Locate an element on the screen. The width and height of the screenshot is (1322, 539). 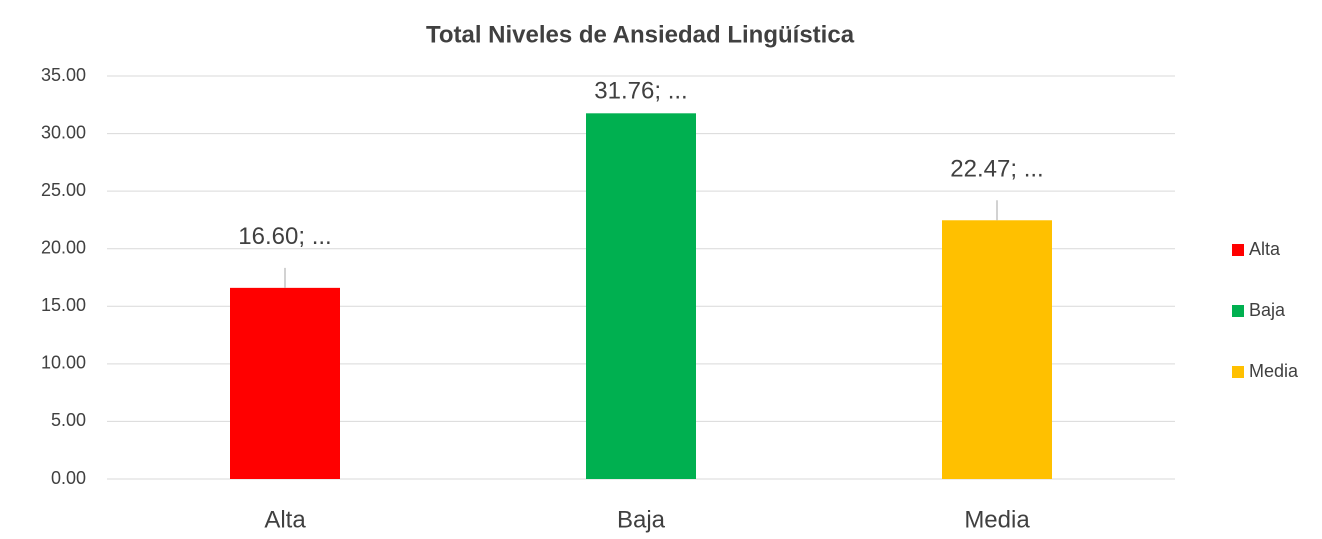
y-tick-label: 5.00 is located at coordinates (68, 420).